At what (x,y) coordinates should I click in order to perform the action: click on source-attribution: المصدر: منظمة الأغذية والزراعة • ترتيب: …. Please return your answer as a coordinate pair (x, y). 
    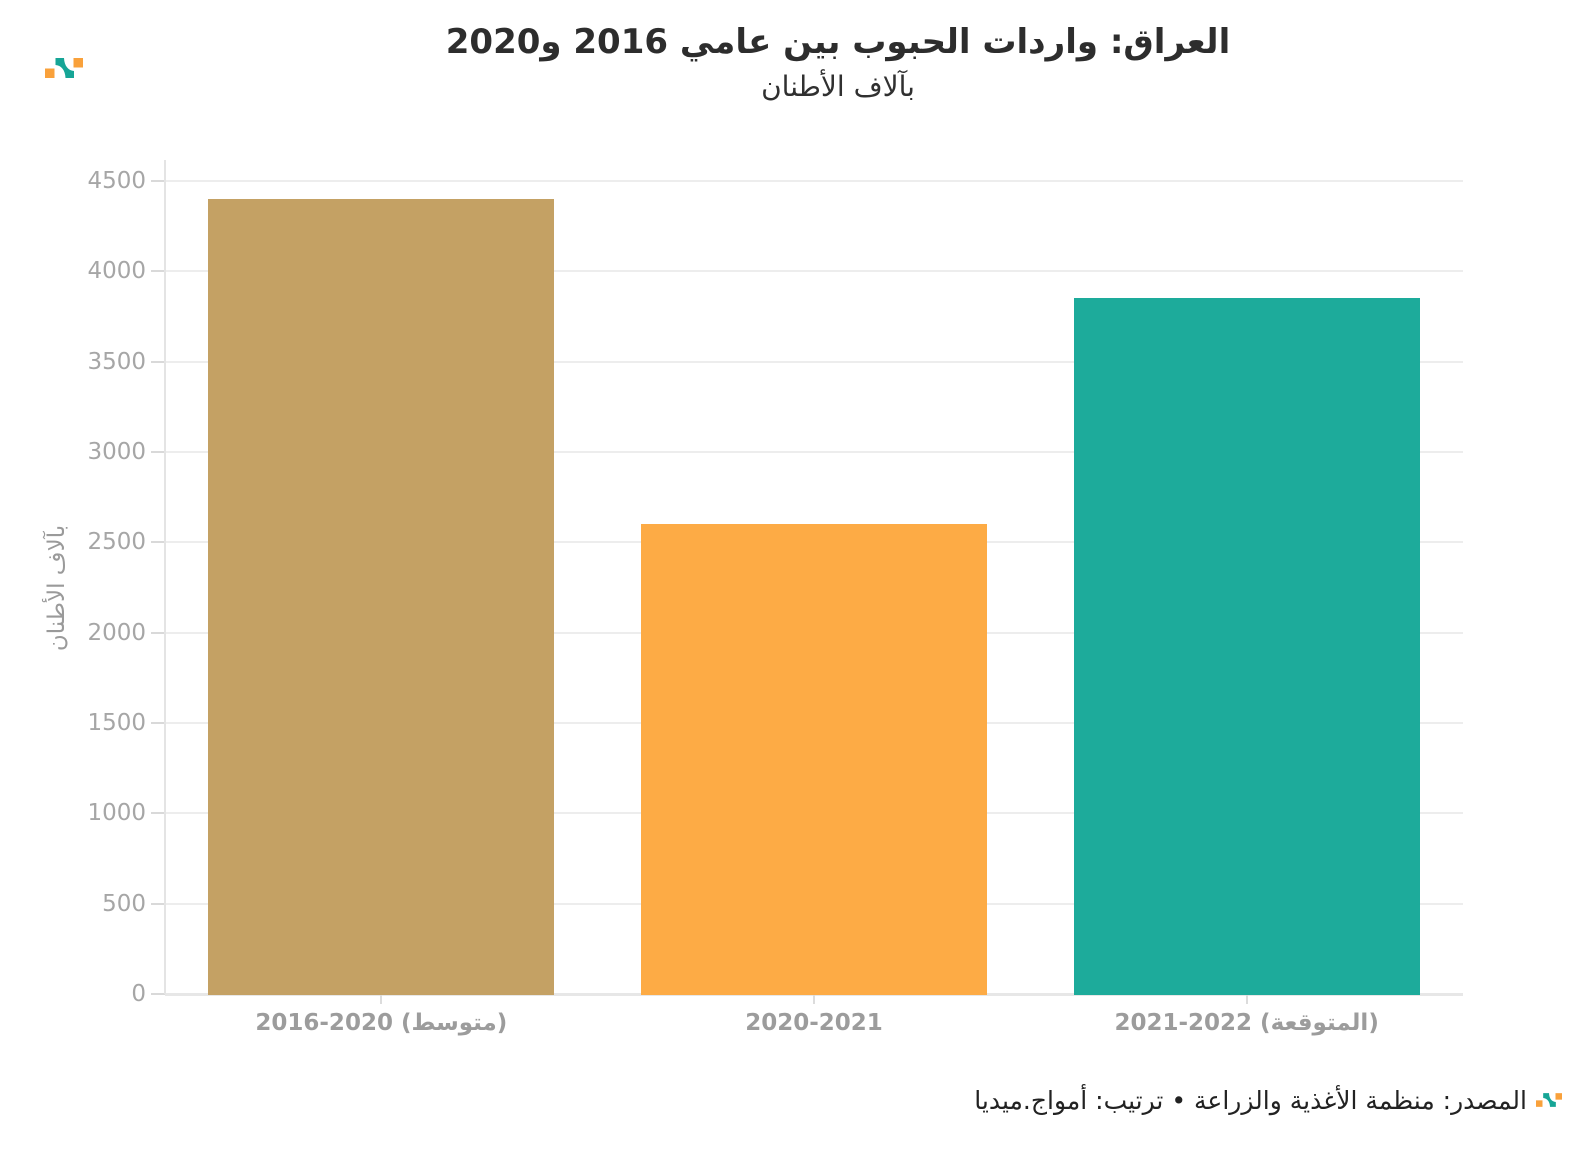
    Looking at the image, I should click on (1268, 1100).